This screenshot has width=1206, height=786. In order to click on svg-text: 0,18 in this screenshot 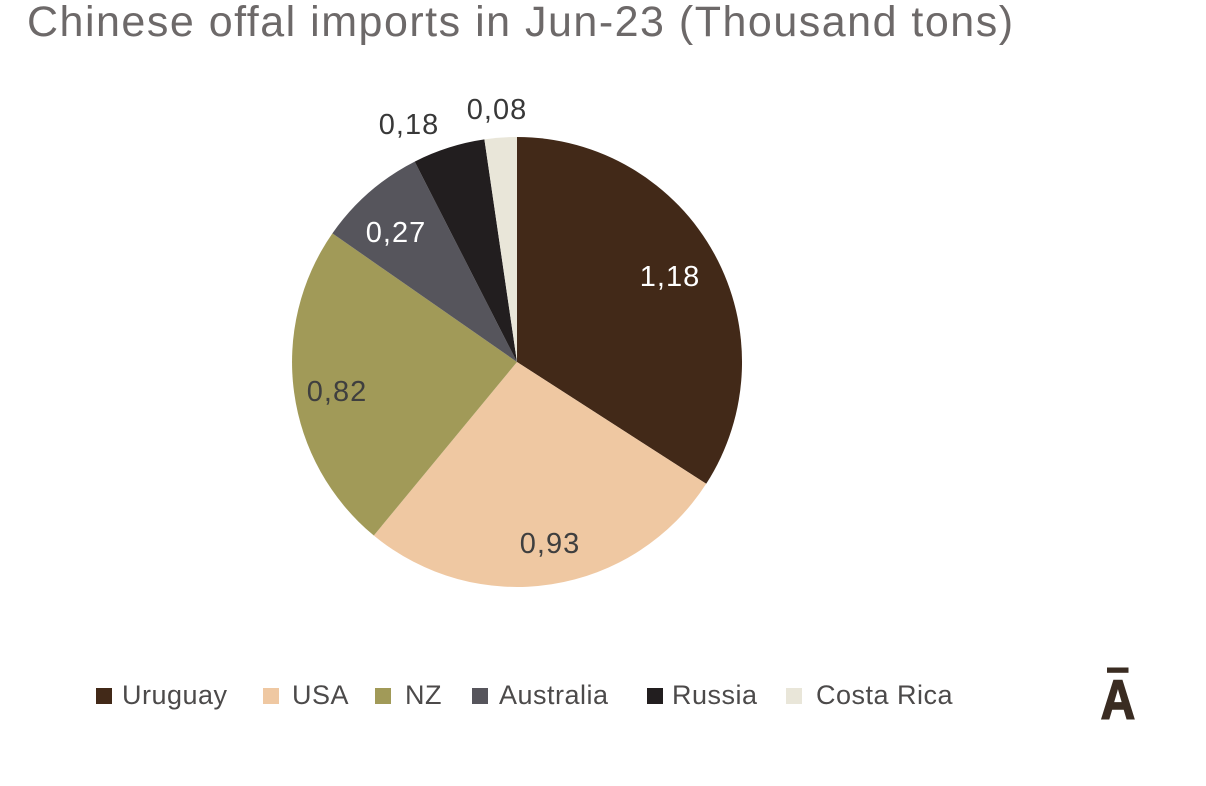, I will do `click(409, 125)`.